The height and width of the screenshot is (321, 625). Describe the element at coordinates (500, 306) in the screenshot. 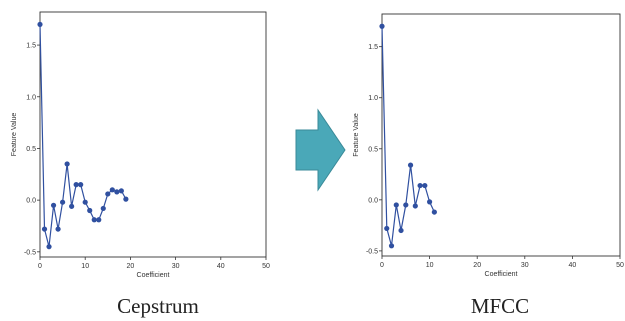

I see `mfcc-caption: MFCC` at that location.